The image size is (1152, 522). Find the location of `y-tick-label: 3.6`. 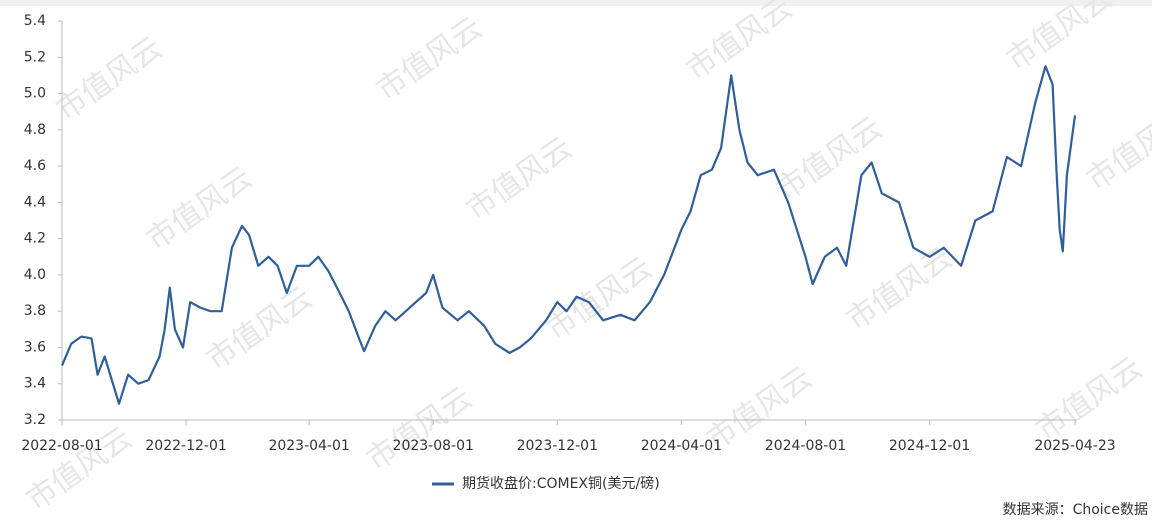

y-tick-label: 3.6 is located at coordinates (35, 347).